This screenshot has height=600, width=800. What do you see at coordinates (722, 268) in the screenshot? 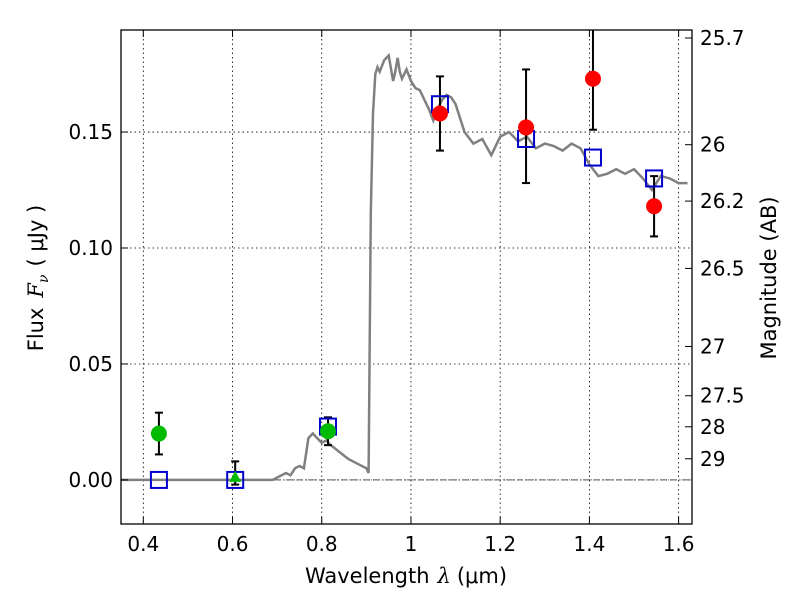
I see `magnitude-tick-label: 26.5` at bounding box center [722, 268].